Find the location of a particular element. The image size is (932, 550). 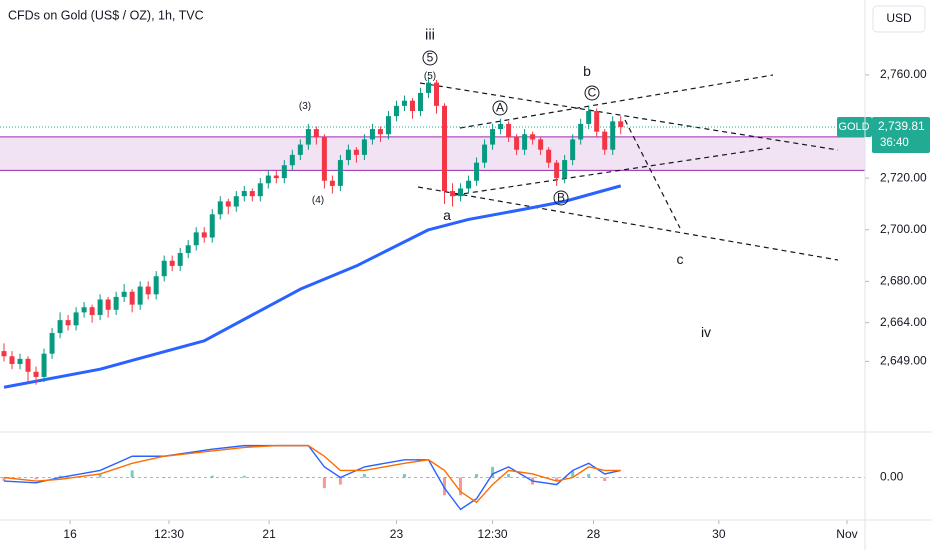

macd-tick-label: 0.00 is located at coordinates (892, 477).